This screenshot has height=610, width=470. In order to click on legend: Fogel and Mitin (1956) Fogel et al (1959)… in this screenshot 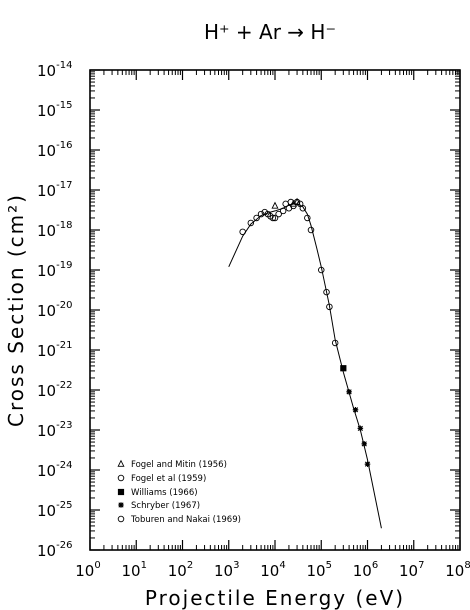, I will do `click(179, 492)`.